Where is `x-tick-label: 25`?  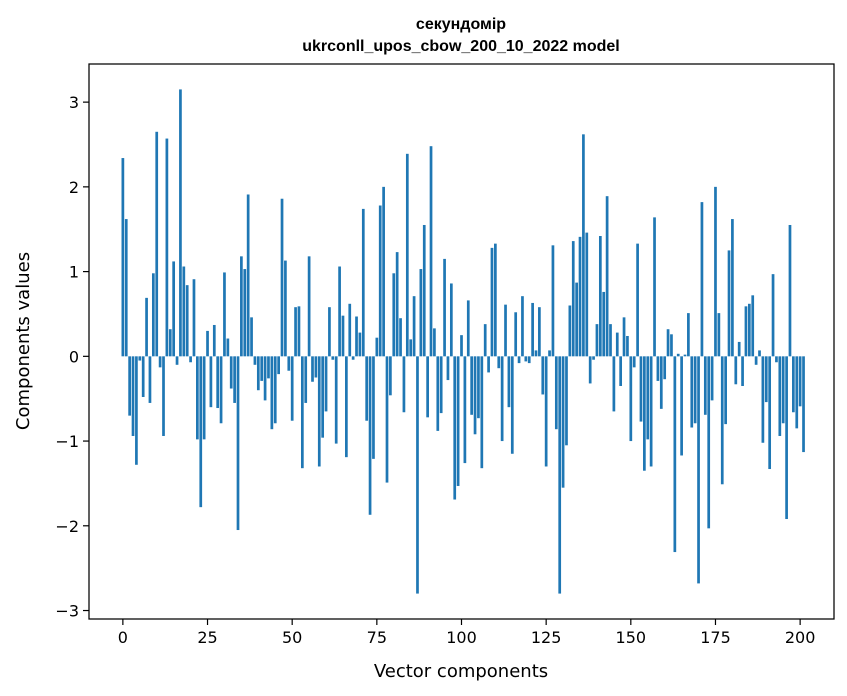
x-tick-label: 25 is located at coordinates (207, 637).